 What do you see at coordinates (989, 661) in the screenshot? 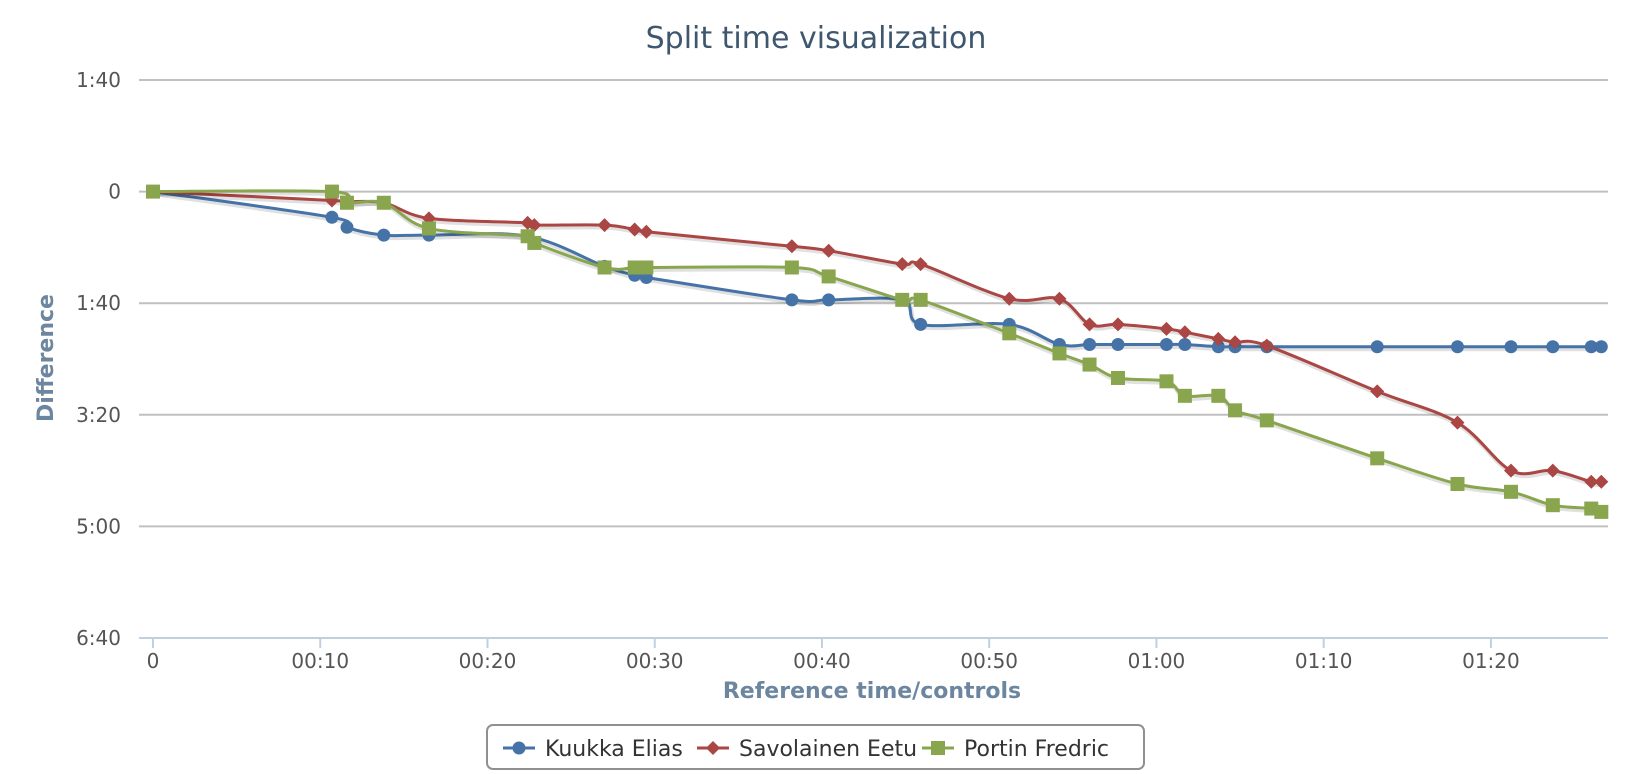
I see `x-tick-label-5: 00:50` at bounding box center [989, 661].